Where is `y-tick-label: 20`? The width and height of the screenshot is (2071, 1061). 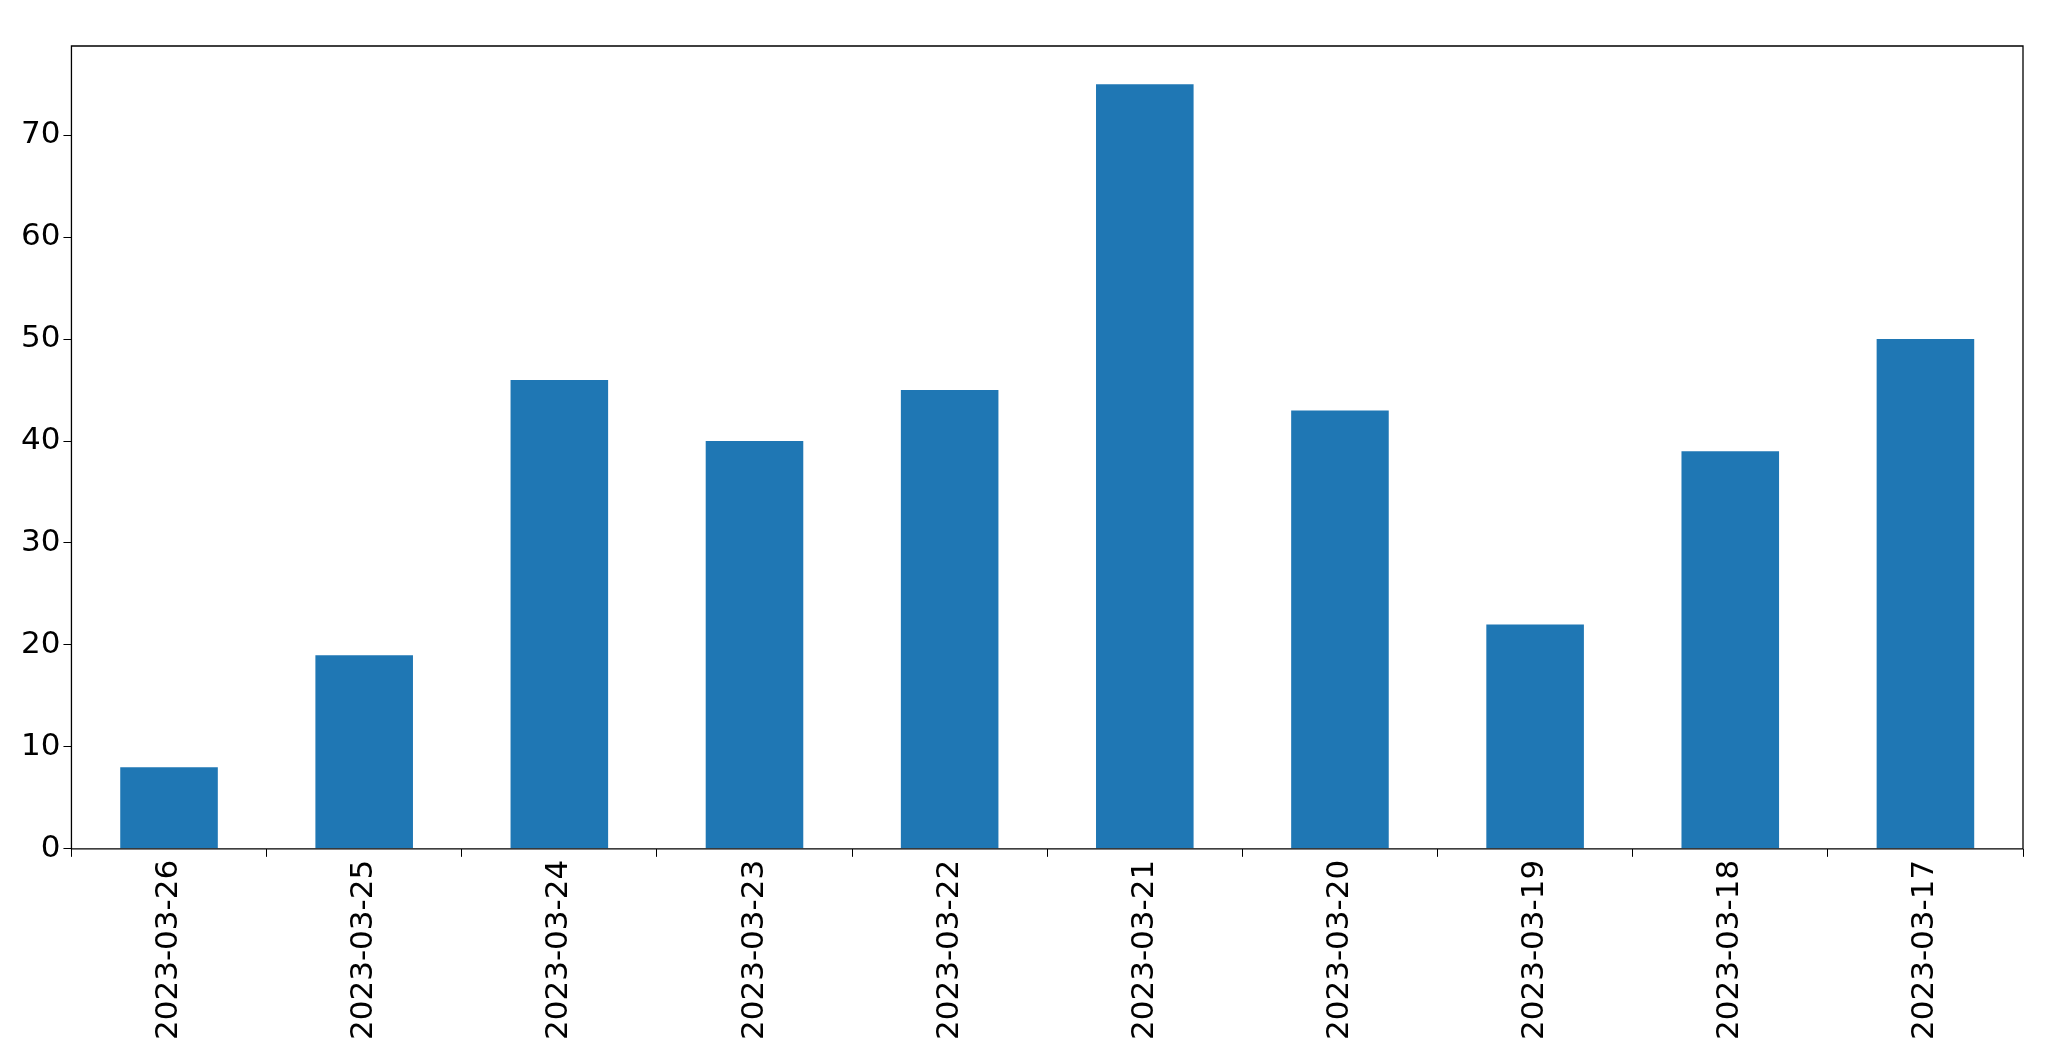
y-tick-label: 20 is located at coordinates (40, 641).